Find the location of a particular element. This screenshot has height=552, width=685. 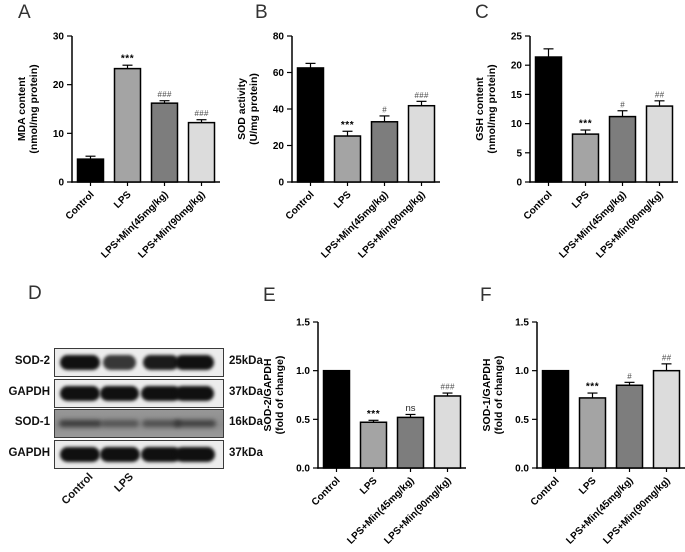

y-axis-title-line1: MDA content is located at coordinates (22, 108).